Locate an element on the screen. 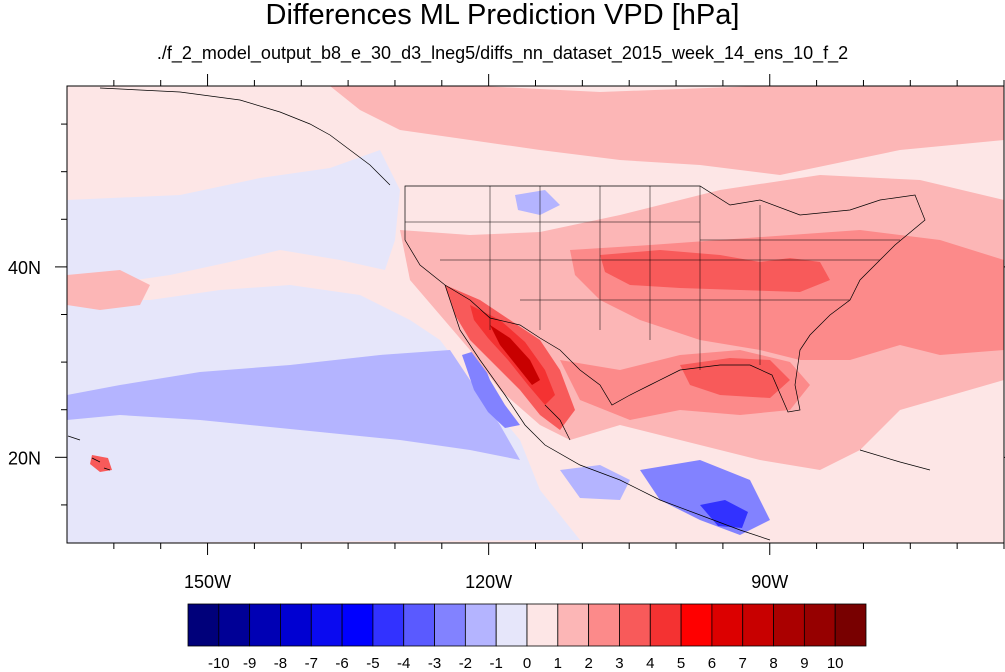 This screenshot has width=1005, height=672. region-atlantic-pos is located at coordinates (942, 330).